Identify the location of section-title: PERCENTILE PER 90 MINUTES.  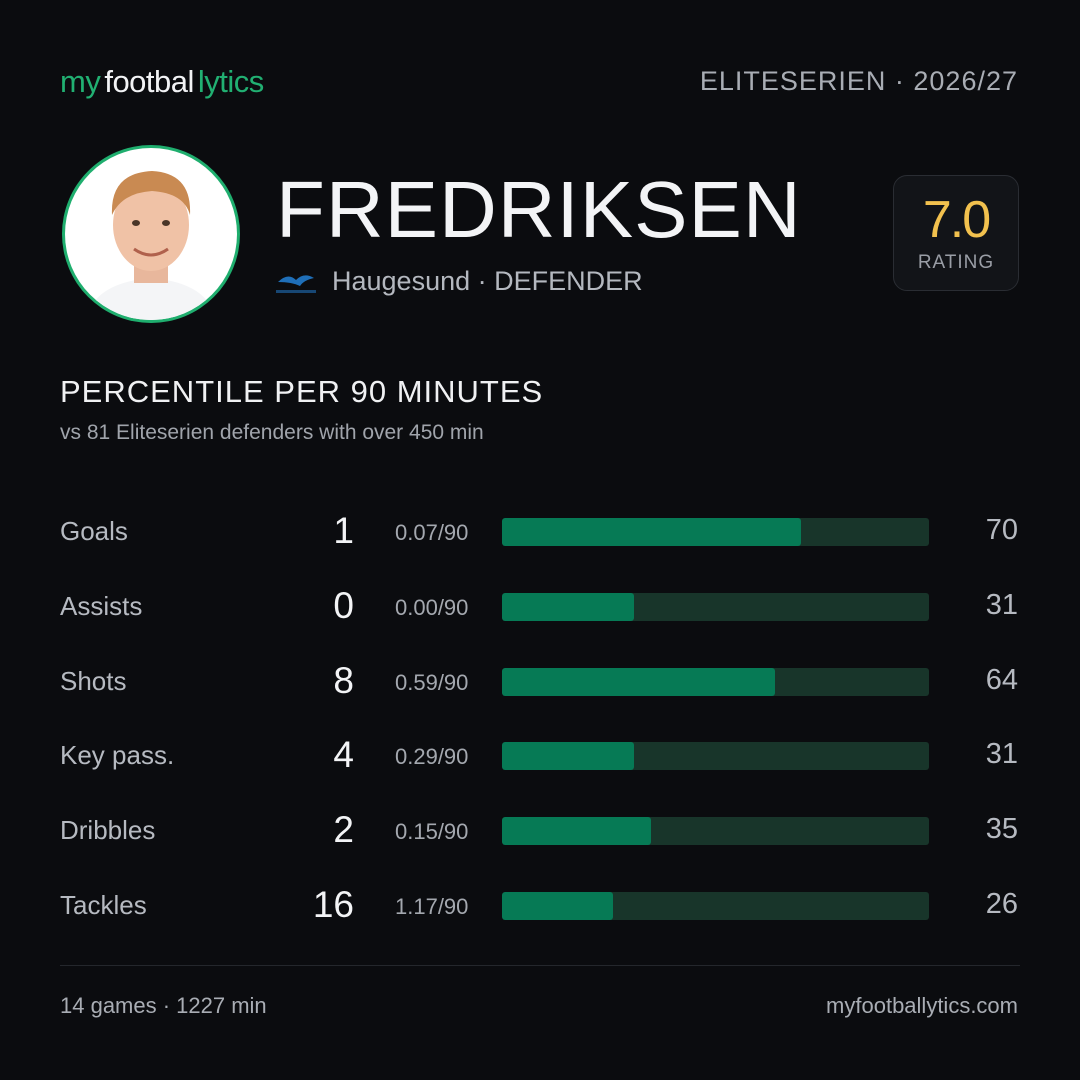
(302, 391).